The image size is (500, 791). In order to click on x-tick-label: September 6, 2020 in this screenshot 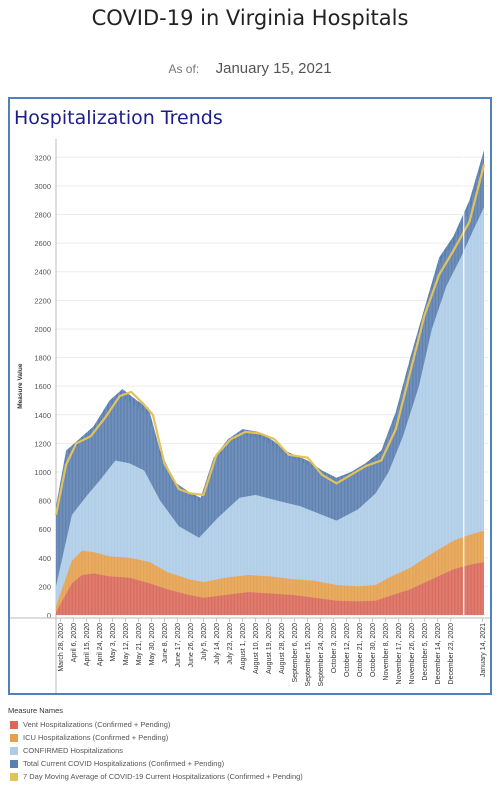, I will do `click(295, 653)`.